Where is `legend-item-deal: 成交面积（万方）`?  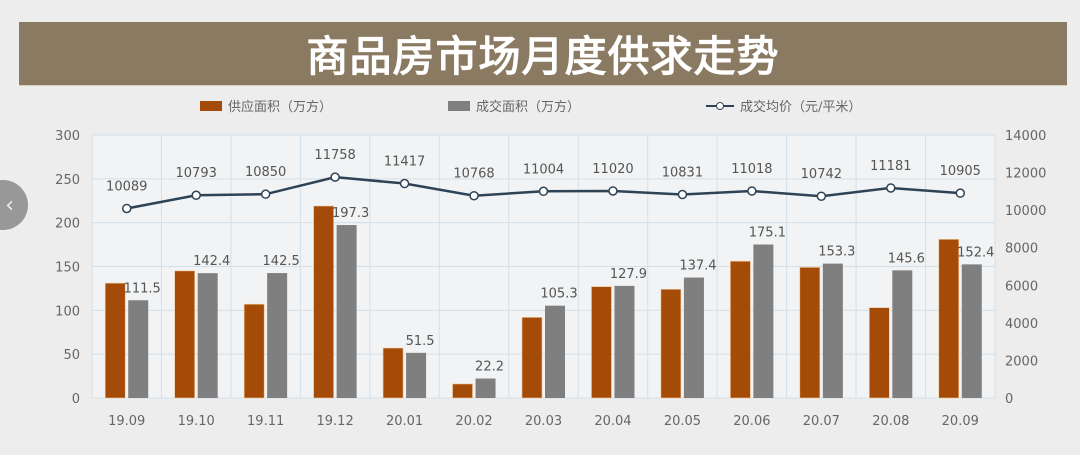 legend-item-deal: 成交面积（万方） is located at coordinates (514, 105).